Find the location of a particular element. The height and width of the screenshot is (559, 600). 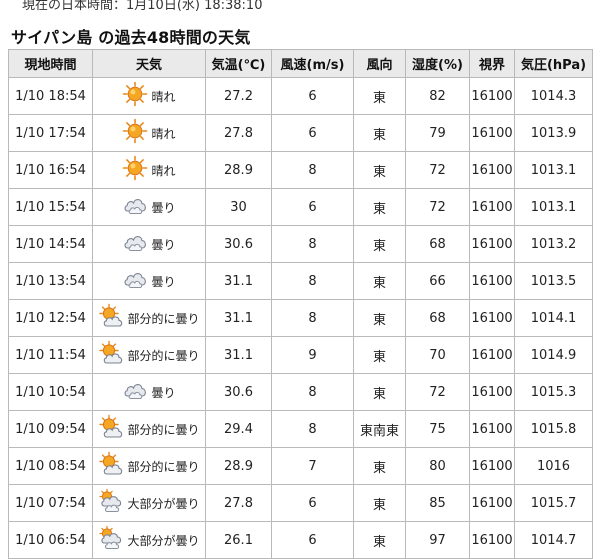

wind-speed-cell: 7 is located at coordinates (312, 466).